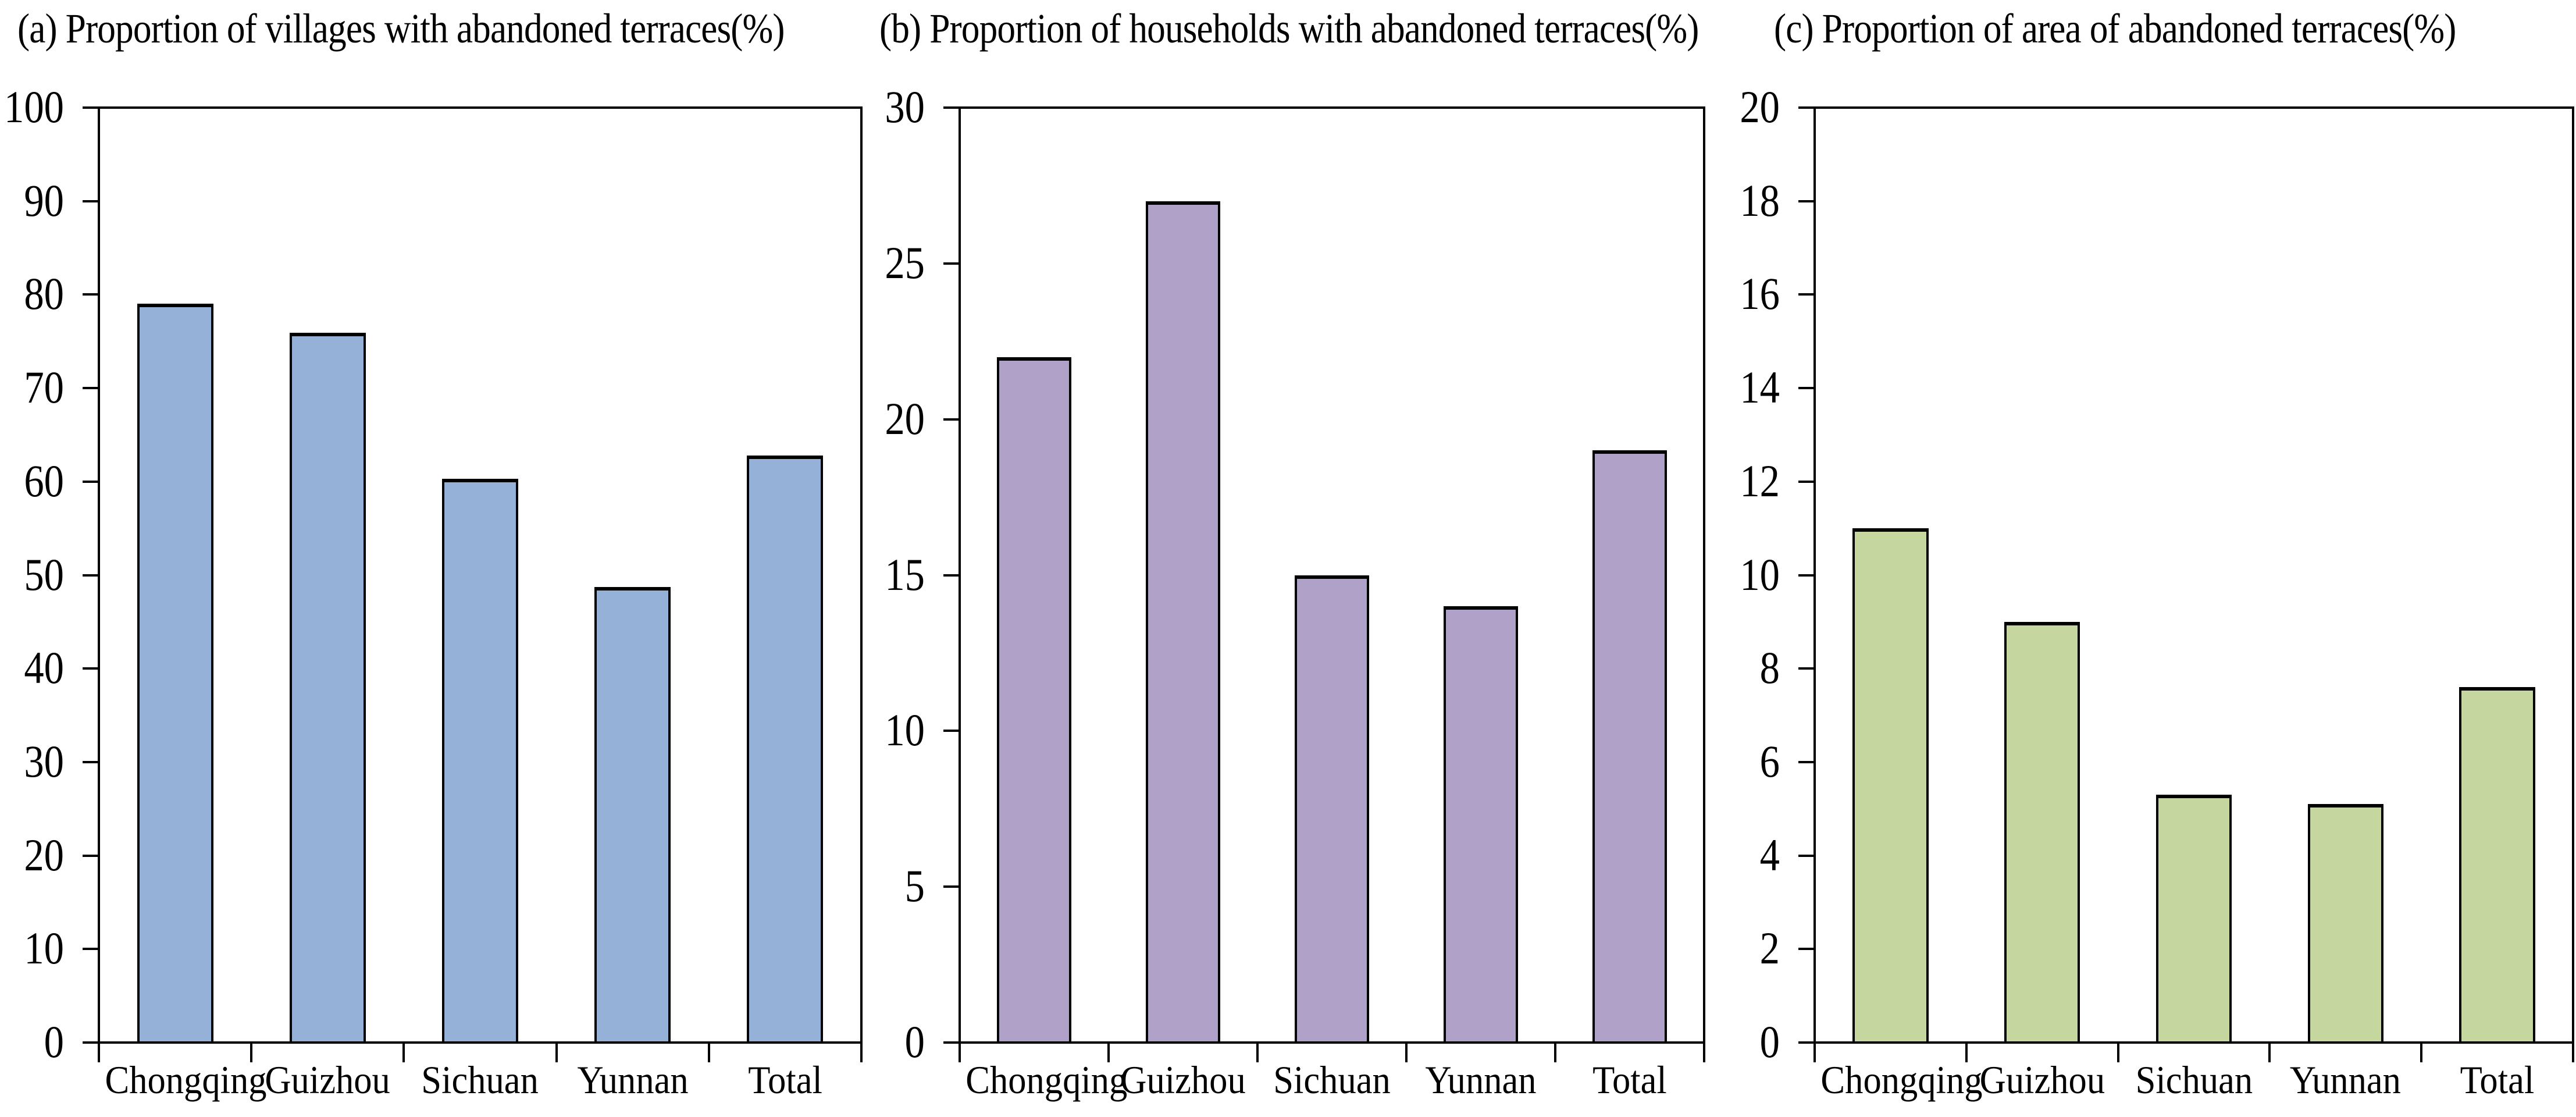 This screenshot has width=2576, height=1117. I want to click on y-axis-tick-label: 10, so click(905, 730).